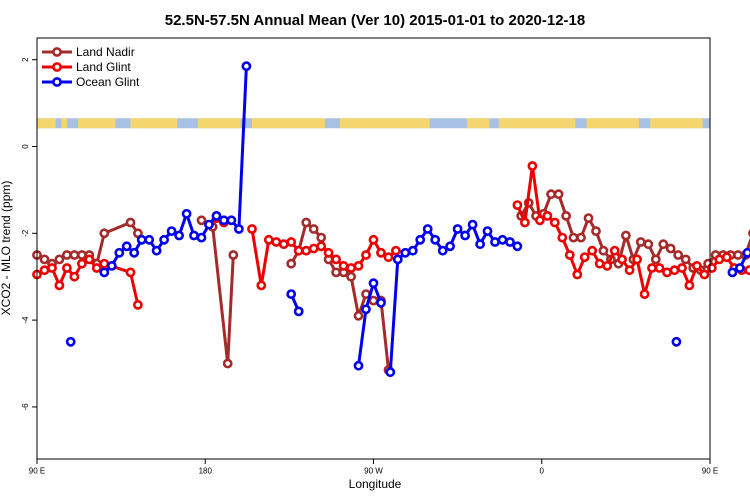  I want to click on y-tick-label: 2, so click(25, 59).